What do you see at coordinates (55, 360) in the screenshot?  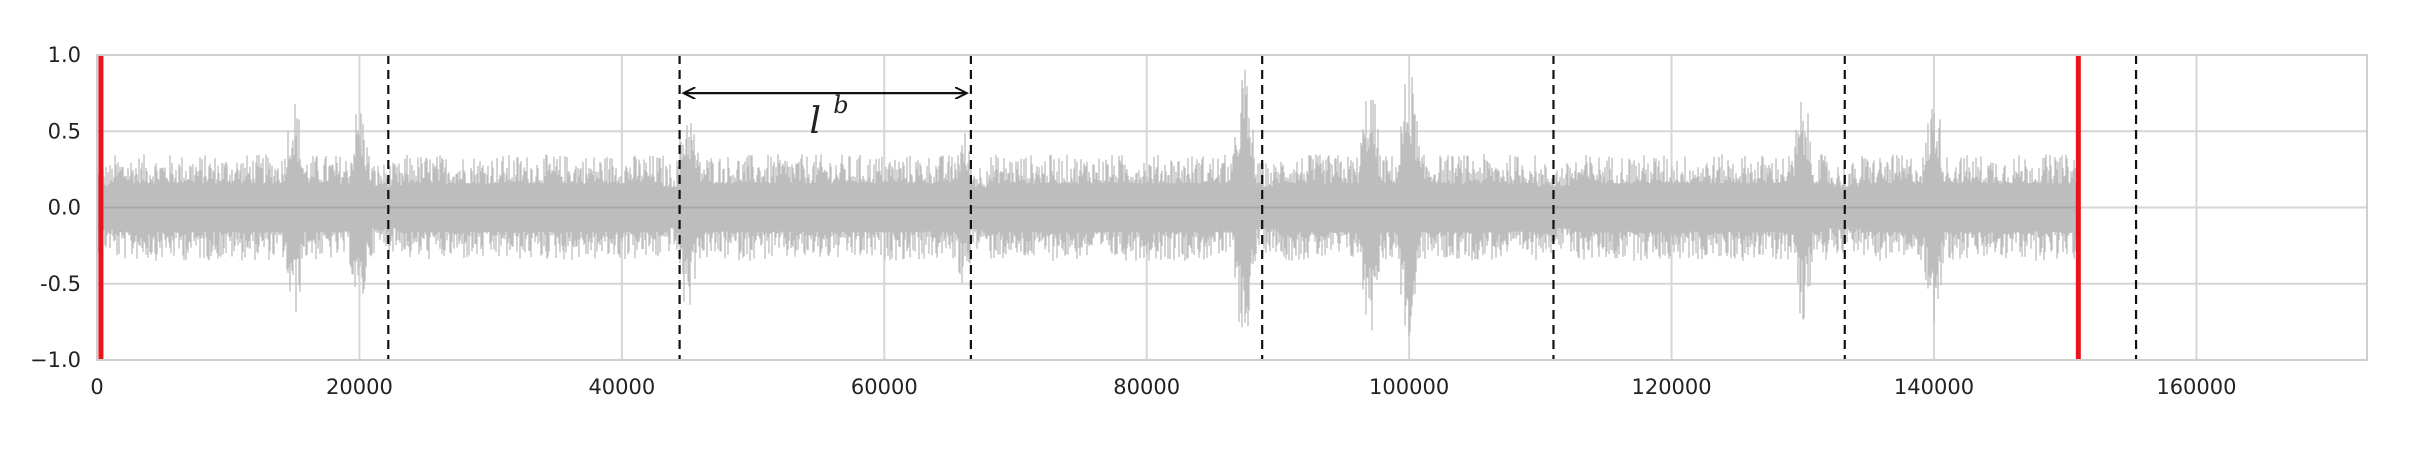 I see `y-tick-label: −1.0` at bounding box center [55, 360].